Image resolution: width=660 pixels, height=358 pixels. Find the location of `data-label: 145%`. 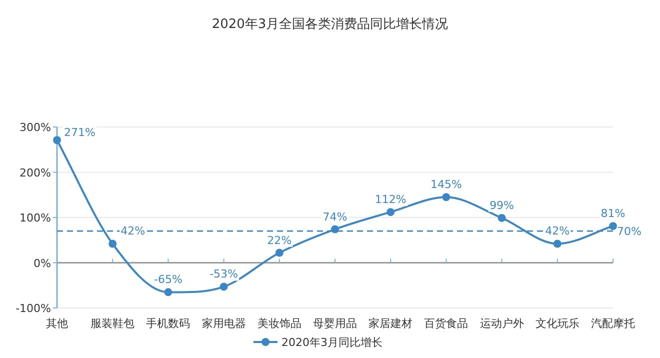

data-label: 145% is located at coordinates (446, 185).